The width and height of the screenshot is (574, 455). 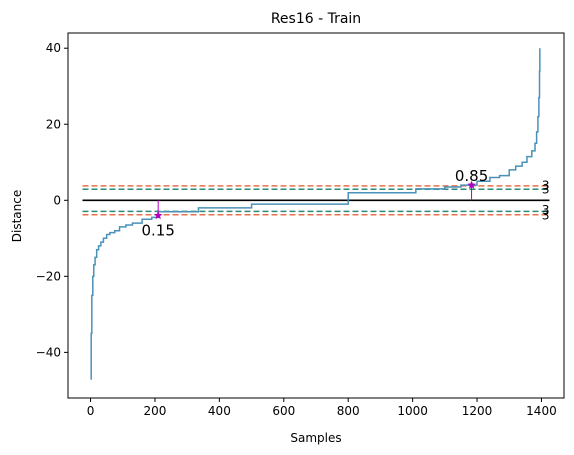 What do you see at coordinates (17, 216) in the screenshot?
I see `y-axis-label: Distance` at bounding box center [17, 216].